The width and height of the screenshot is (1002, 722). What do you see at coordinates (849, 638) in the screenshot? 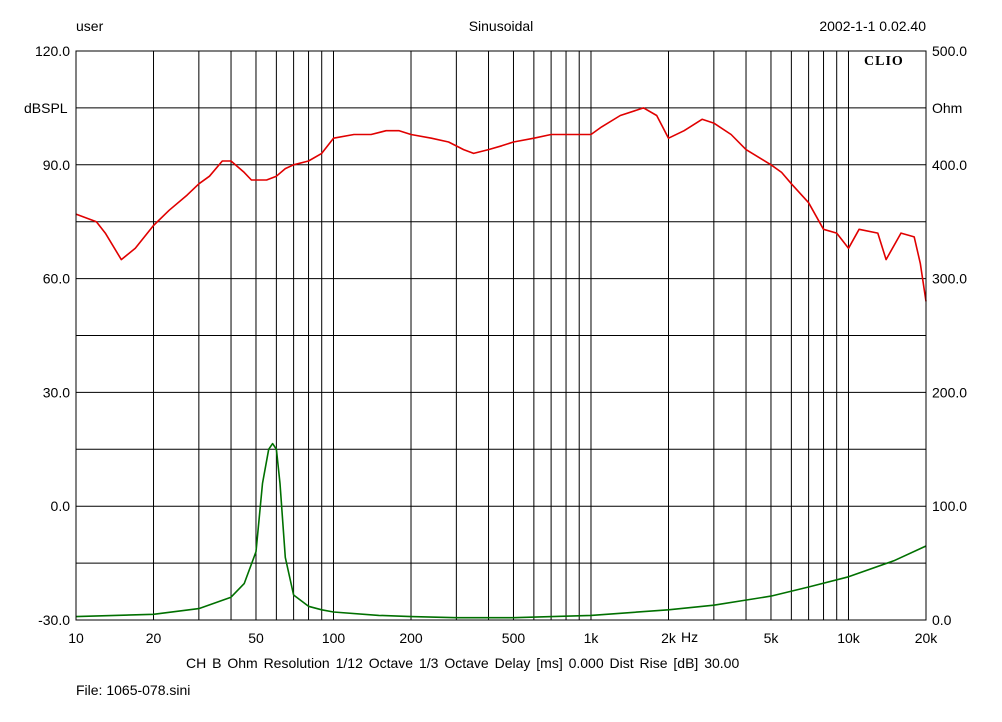
I see `x-tick-label: 10k` at bounding box center [849, 638].